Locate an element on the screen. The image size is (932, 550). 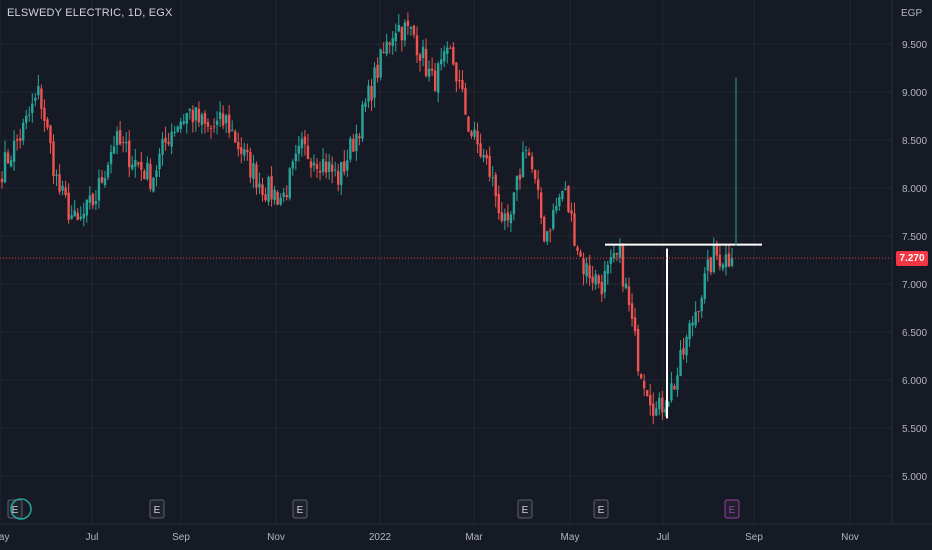
currency-label: EGP is located at coordinates (912, 13).